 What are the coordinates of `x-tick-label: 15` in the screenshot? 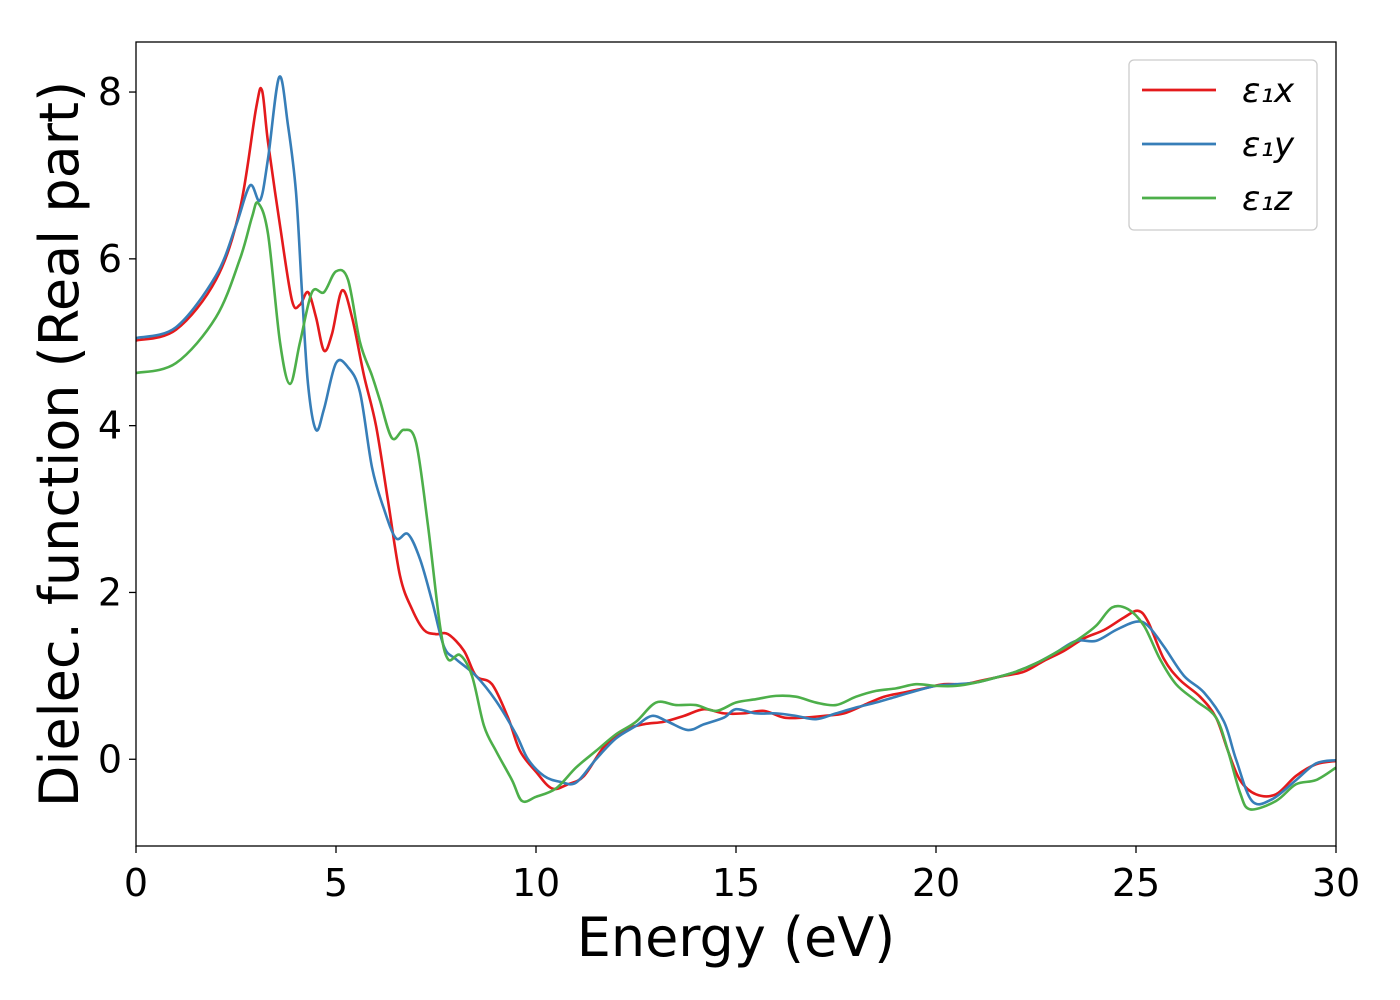 It's located at (736, 883).